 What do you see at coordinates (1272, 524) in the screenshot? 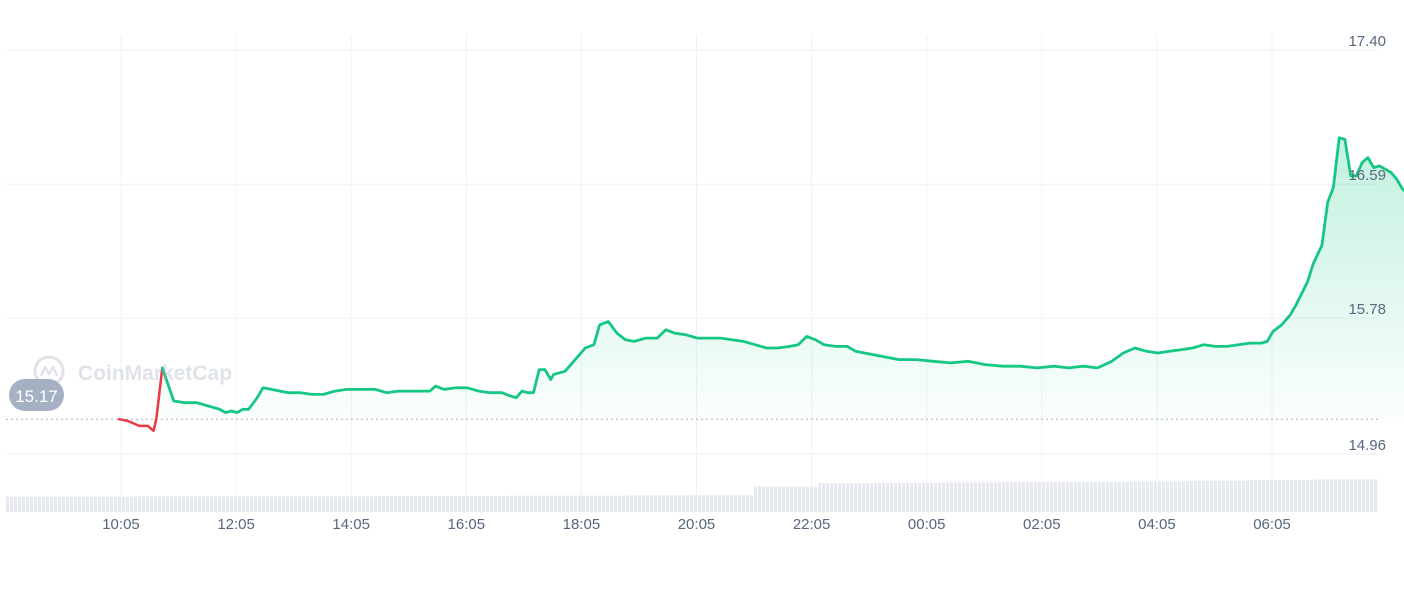
I see `x-tick-label: 06:05` at bounding box center [1272, 524].